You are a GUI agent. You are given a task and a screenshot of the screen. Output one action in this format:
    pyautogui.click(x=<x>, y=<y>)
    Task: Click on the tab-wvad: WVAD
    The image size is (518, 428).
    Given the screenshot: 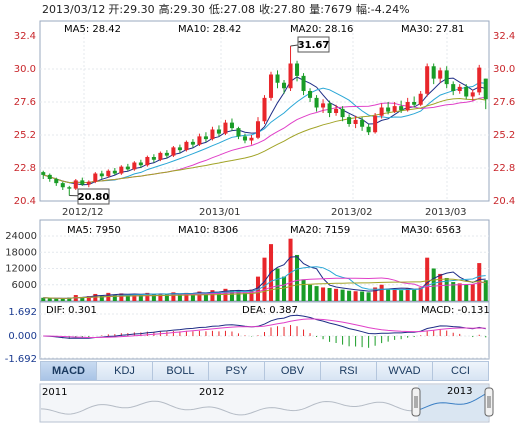 What is the action you would take?
    pyautogui.click(x=405, y=371)
    